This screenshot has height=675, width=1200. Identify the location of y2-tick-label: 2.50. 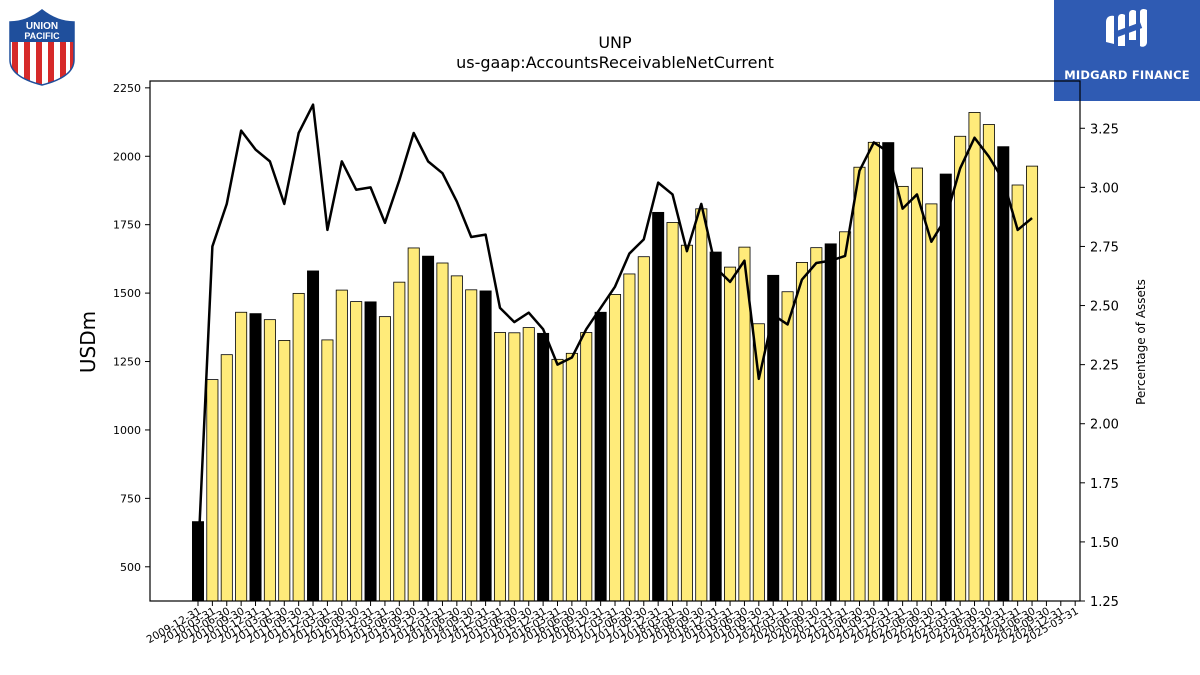
(1104, 307).